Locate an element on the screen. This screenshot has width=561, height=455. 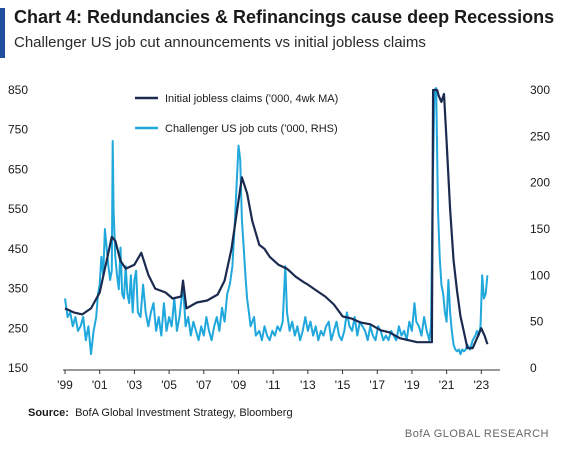
left-y-tick-label: 550 is located at coordinates (18, 209).